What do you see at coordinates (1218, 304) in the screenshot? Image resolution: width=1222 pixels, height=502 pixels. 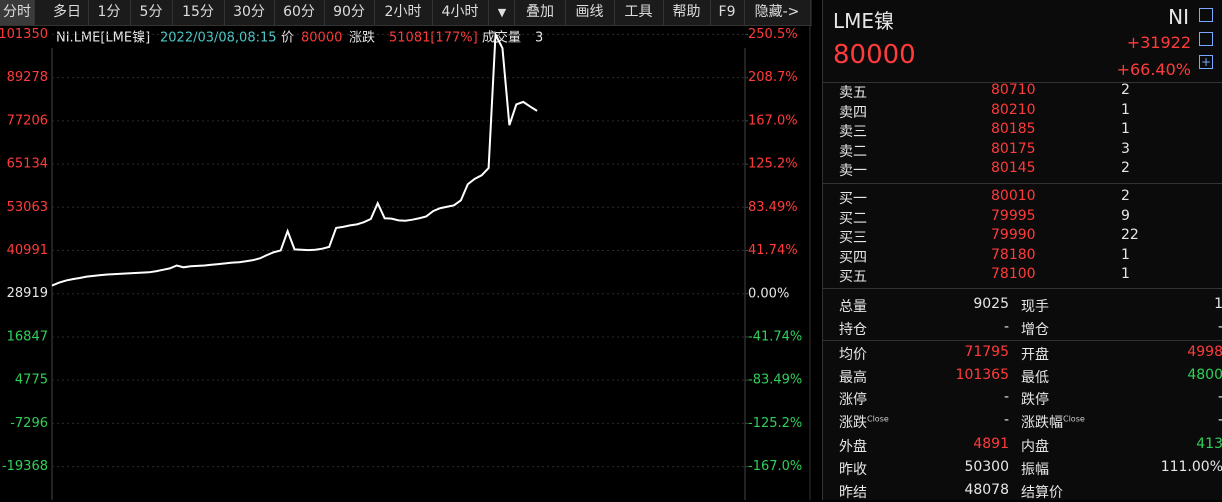 I see `stat-value: 1` at bounding box center [1218, 304].